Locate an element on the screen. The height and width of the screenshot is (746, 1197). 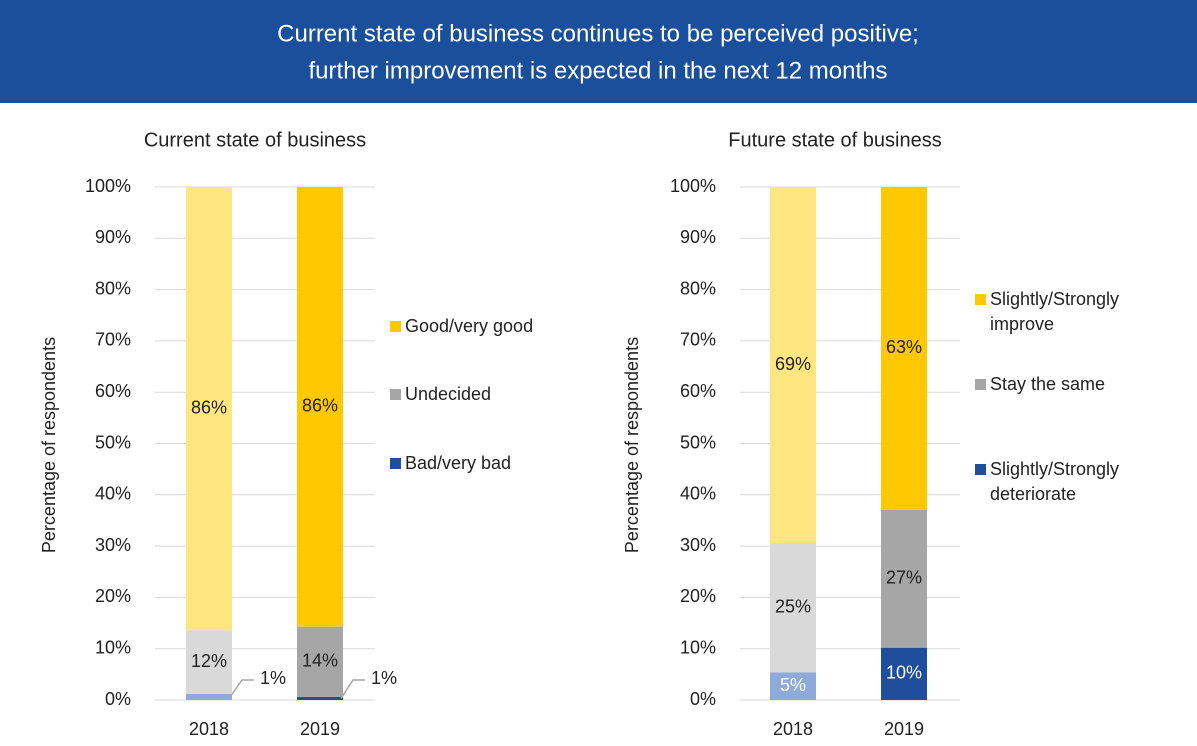
value-label: 63% is located at coordinates (904, 347).